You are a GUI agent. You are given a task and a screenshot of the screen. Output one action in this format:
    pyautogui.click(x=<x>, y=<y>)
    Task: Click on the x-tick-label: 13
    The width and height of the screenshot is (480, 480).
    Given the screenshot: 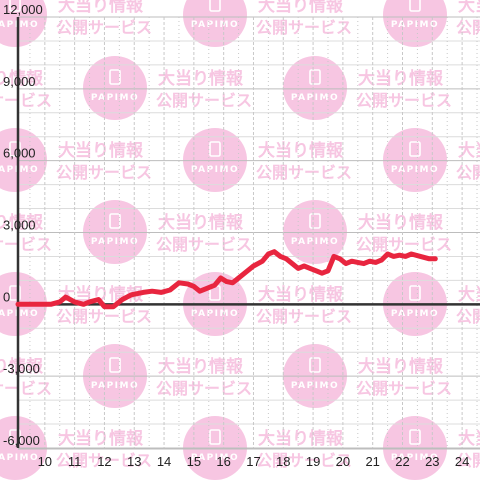 What is the action you would take?
    pyautogui.click(x=134, y=461)
    